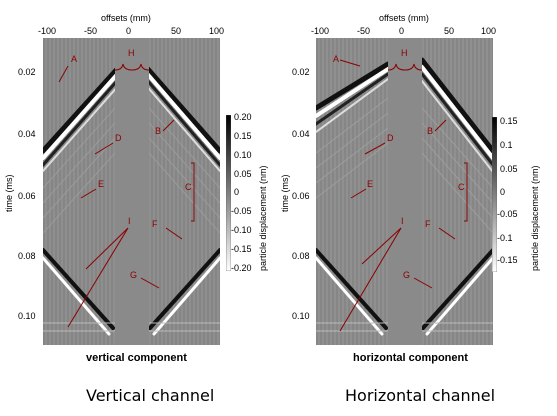 This screenshot has width=557, height=416. What do you see at coordinates (241, 230) in the screenshot?
I see `colorbar-tick: -0.10` at bounding box center [241, 230].